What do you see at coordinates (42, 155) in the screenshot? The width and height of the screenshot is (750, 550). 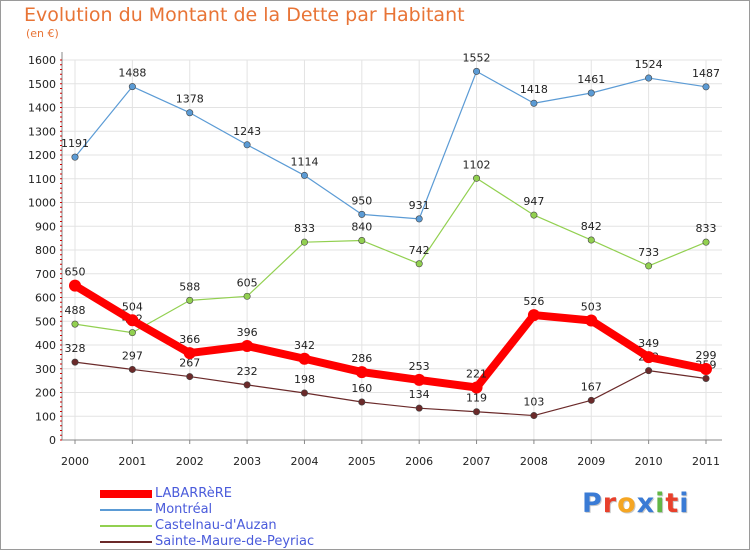 I see `y-tick-label: 1200` at bounding box center [42, 155].